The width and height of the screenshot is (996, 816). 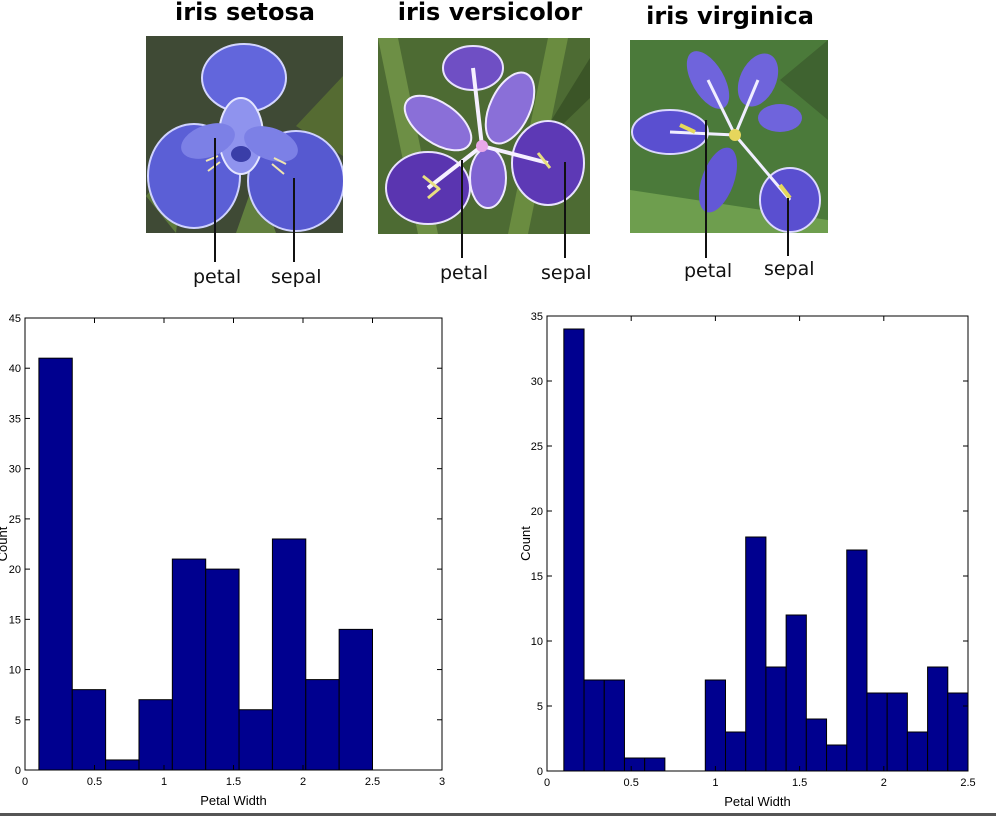 I want to click on y-tick-label: 40, so click(x=15, y=369).